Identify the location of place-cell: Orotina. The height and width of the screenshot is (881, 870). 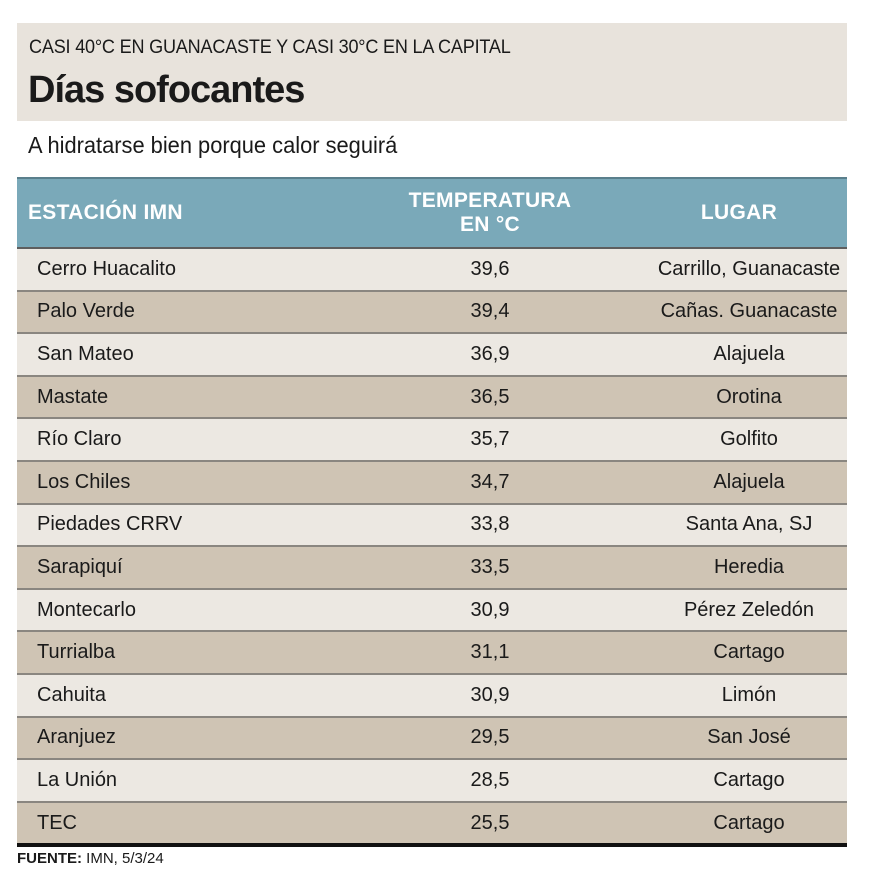
(739, 397).